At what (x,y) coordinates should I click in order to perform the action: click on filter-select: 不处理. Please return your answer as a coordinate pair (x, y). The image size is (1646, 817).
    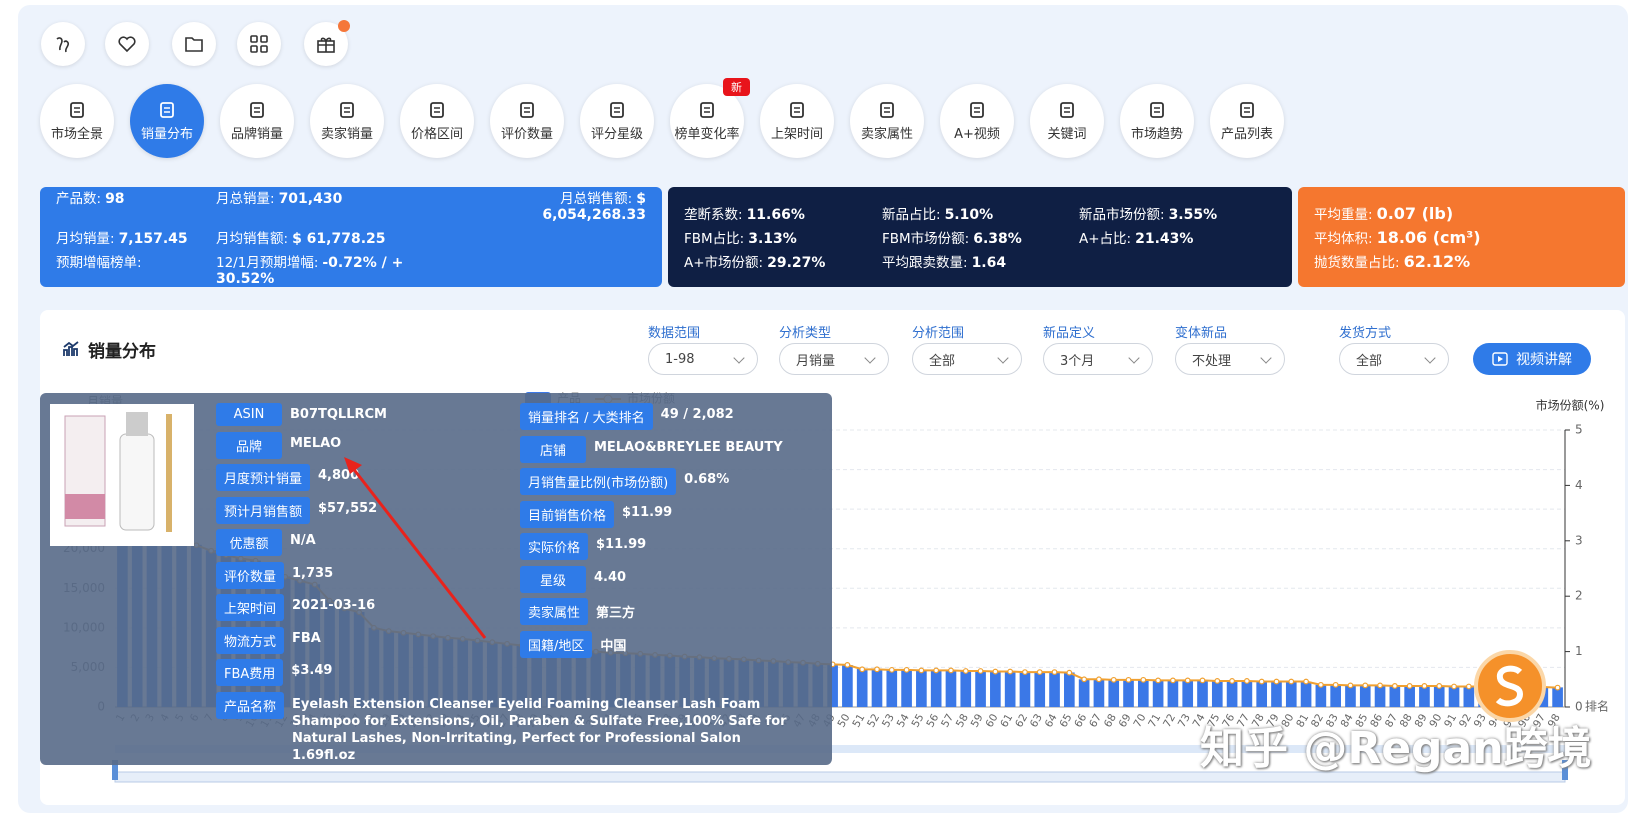
    Looking at the image, I should click on (1230, 359).